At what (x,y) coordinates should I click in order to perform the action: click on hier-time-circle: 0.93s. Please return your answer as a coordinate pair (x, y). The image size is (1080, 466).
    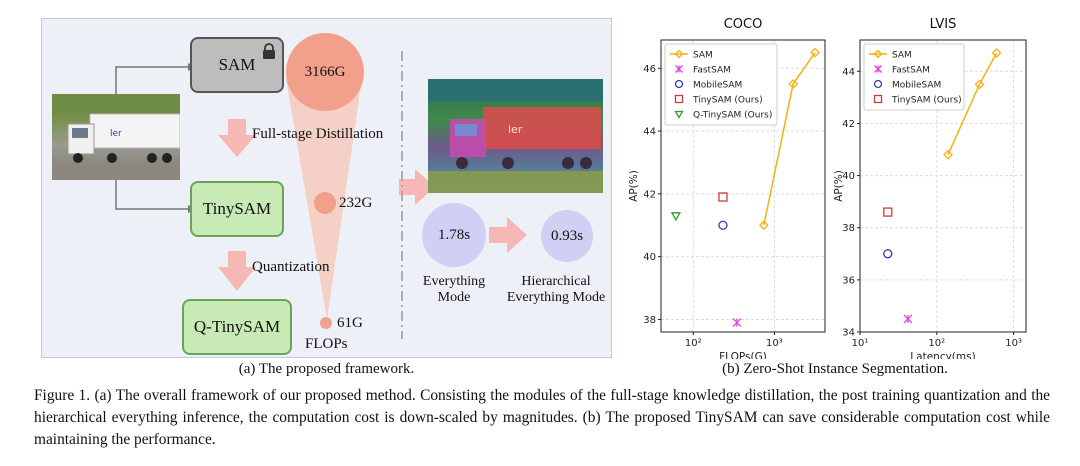
    Looking at the image, I should click on (567, 236).